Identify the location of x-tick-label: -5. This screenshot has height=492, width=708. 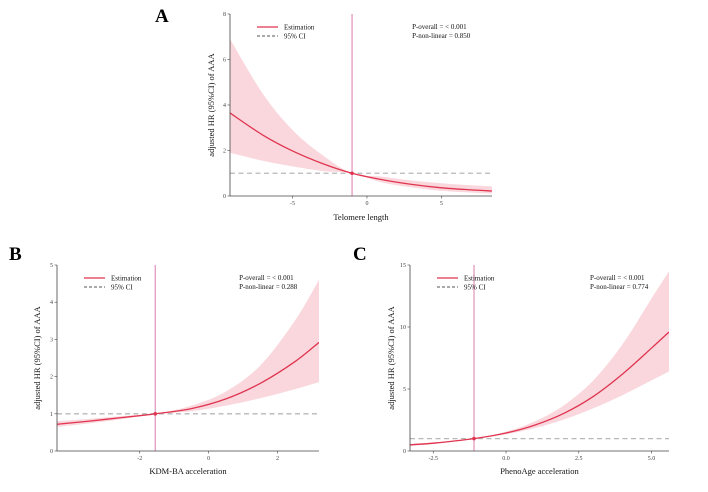
(292, 204).